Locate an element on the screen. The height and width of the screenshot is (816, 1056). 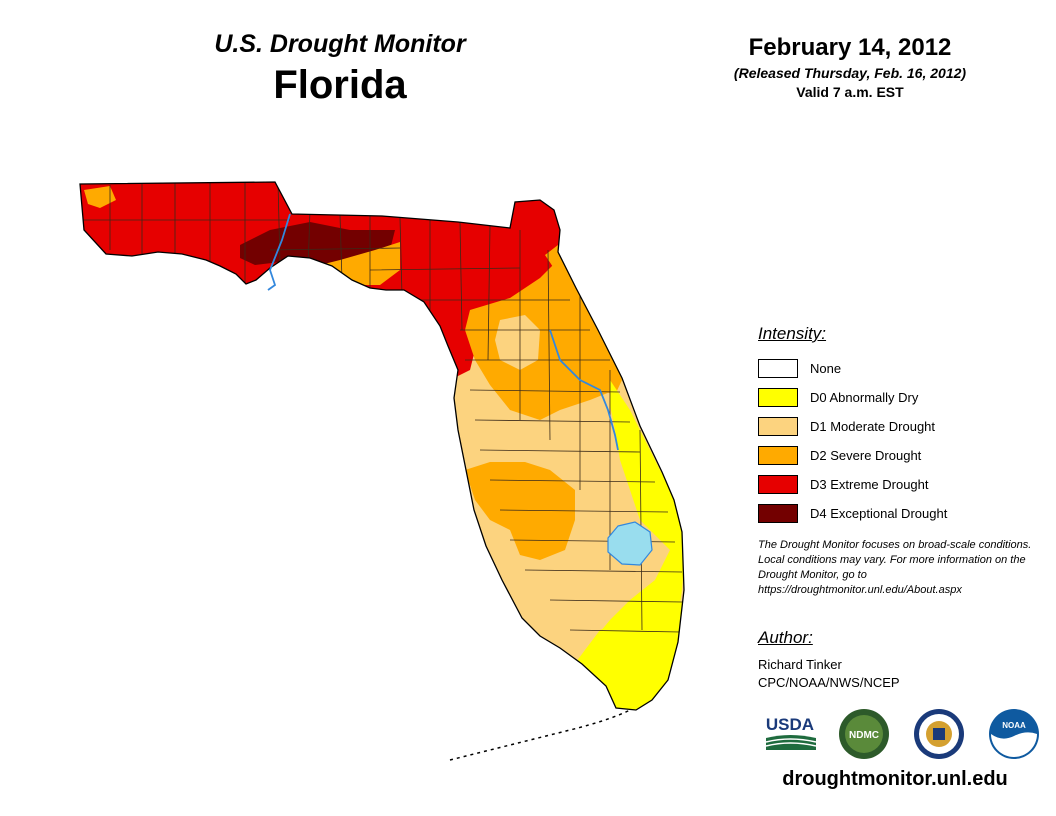
map-title: U.S. Drought Monitor is located at coordinates (340, 44).